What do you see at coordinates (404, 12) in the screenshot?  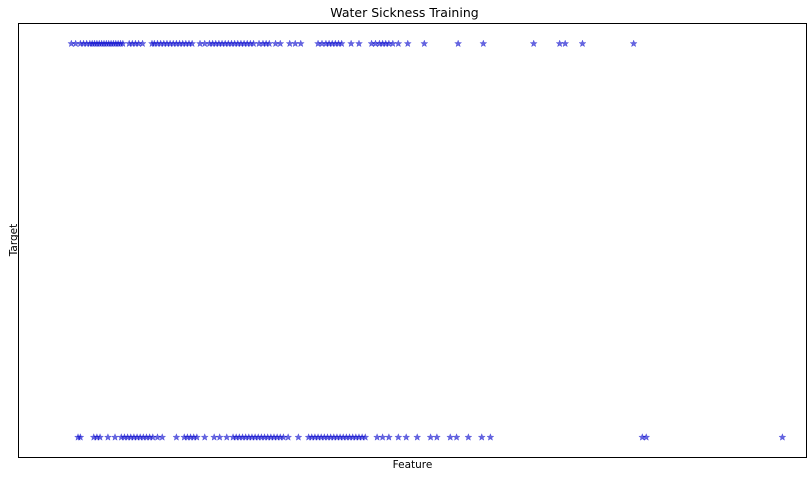 I see `chart-title: Water Sickness Training` at bounding box center [404, 12].